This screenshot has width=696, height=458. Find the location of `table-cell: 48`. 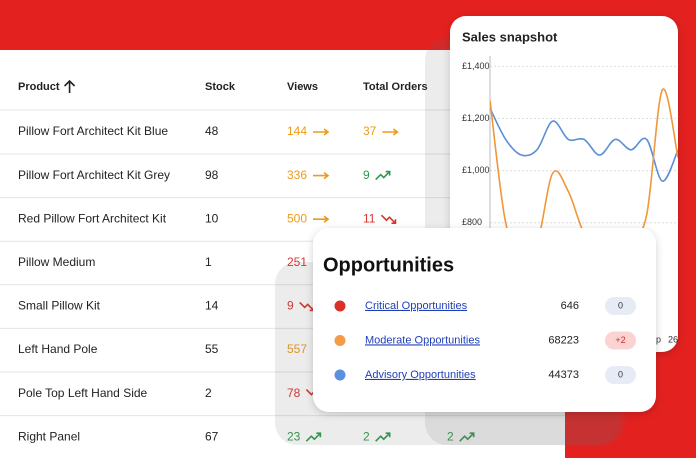

table-cell: 48 is located at coordinates (212, 131).